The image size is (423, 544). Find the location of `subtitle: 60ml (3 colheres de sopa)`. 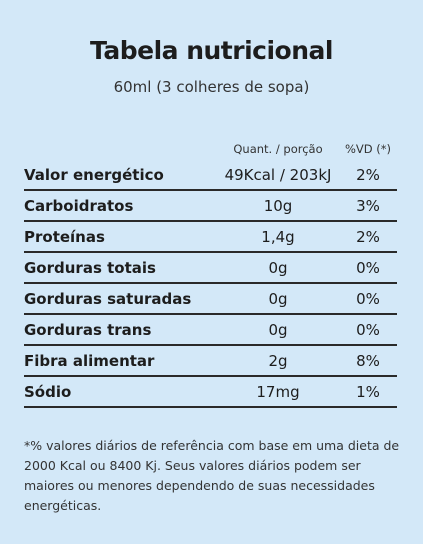

subtitle: 60ml (3 colheres de sopa) is located at coordinates (211, 87).